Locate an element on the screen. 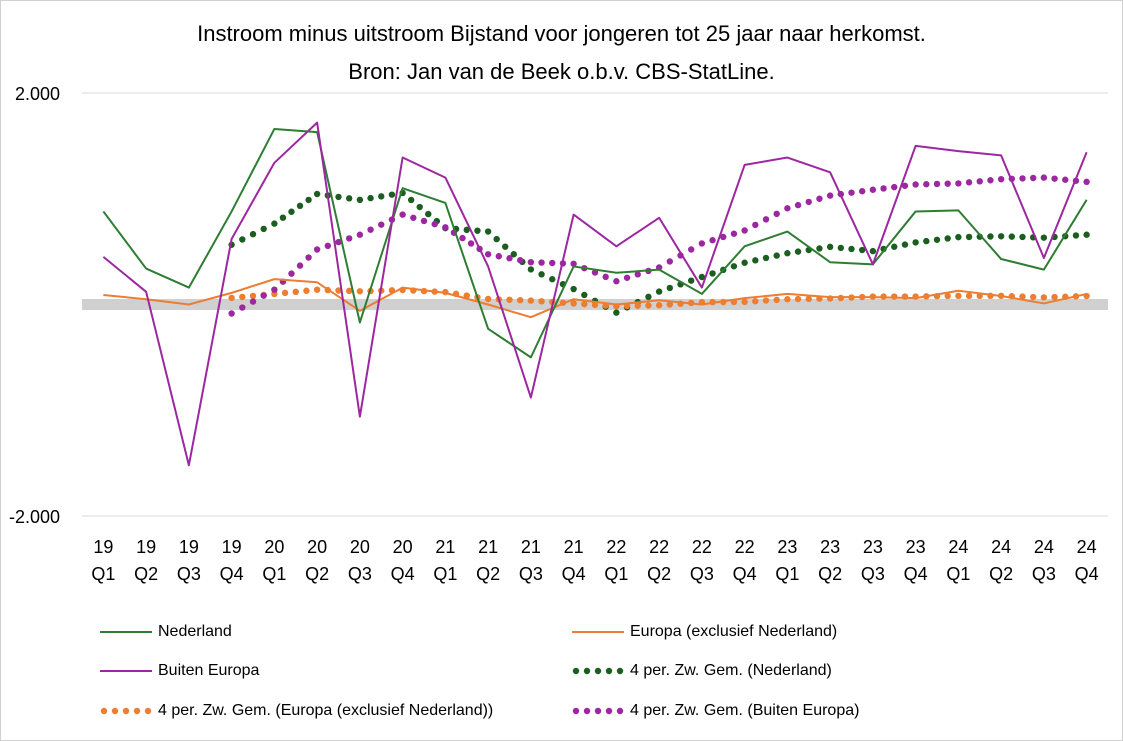 Image resolution: width=1123 pixels, height=741 pixels. x-tick-year-8: 21 is located at coordinates (445, 547).